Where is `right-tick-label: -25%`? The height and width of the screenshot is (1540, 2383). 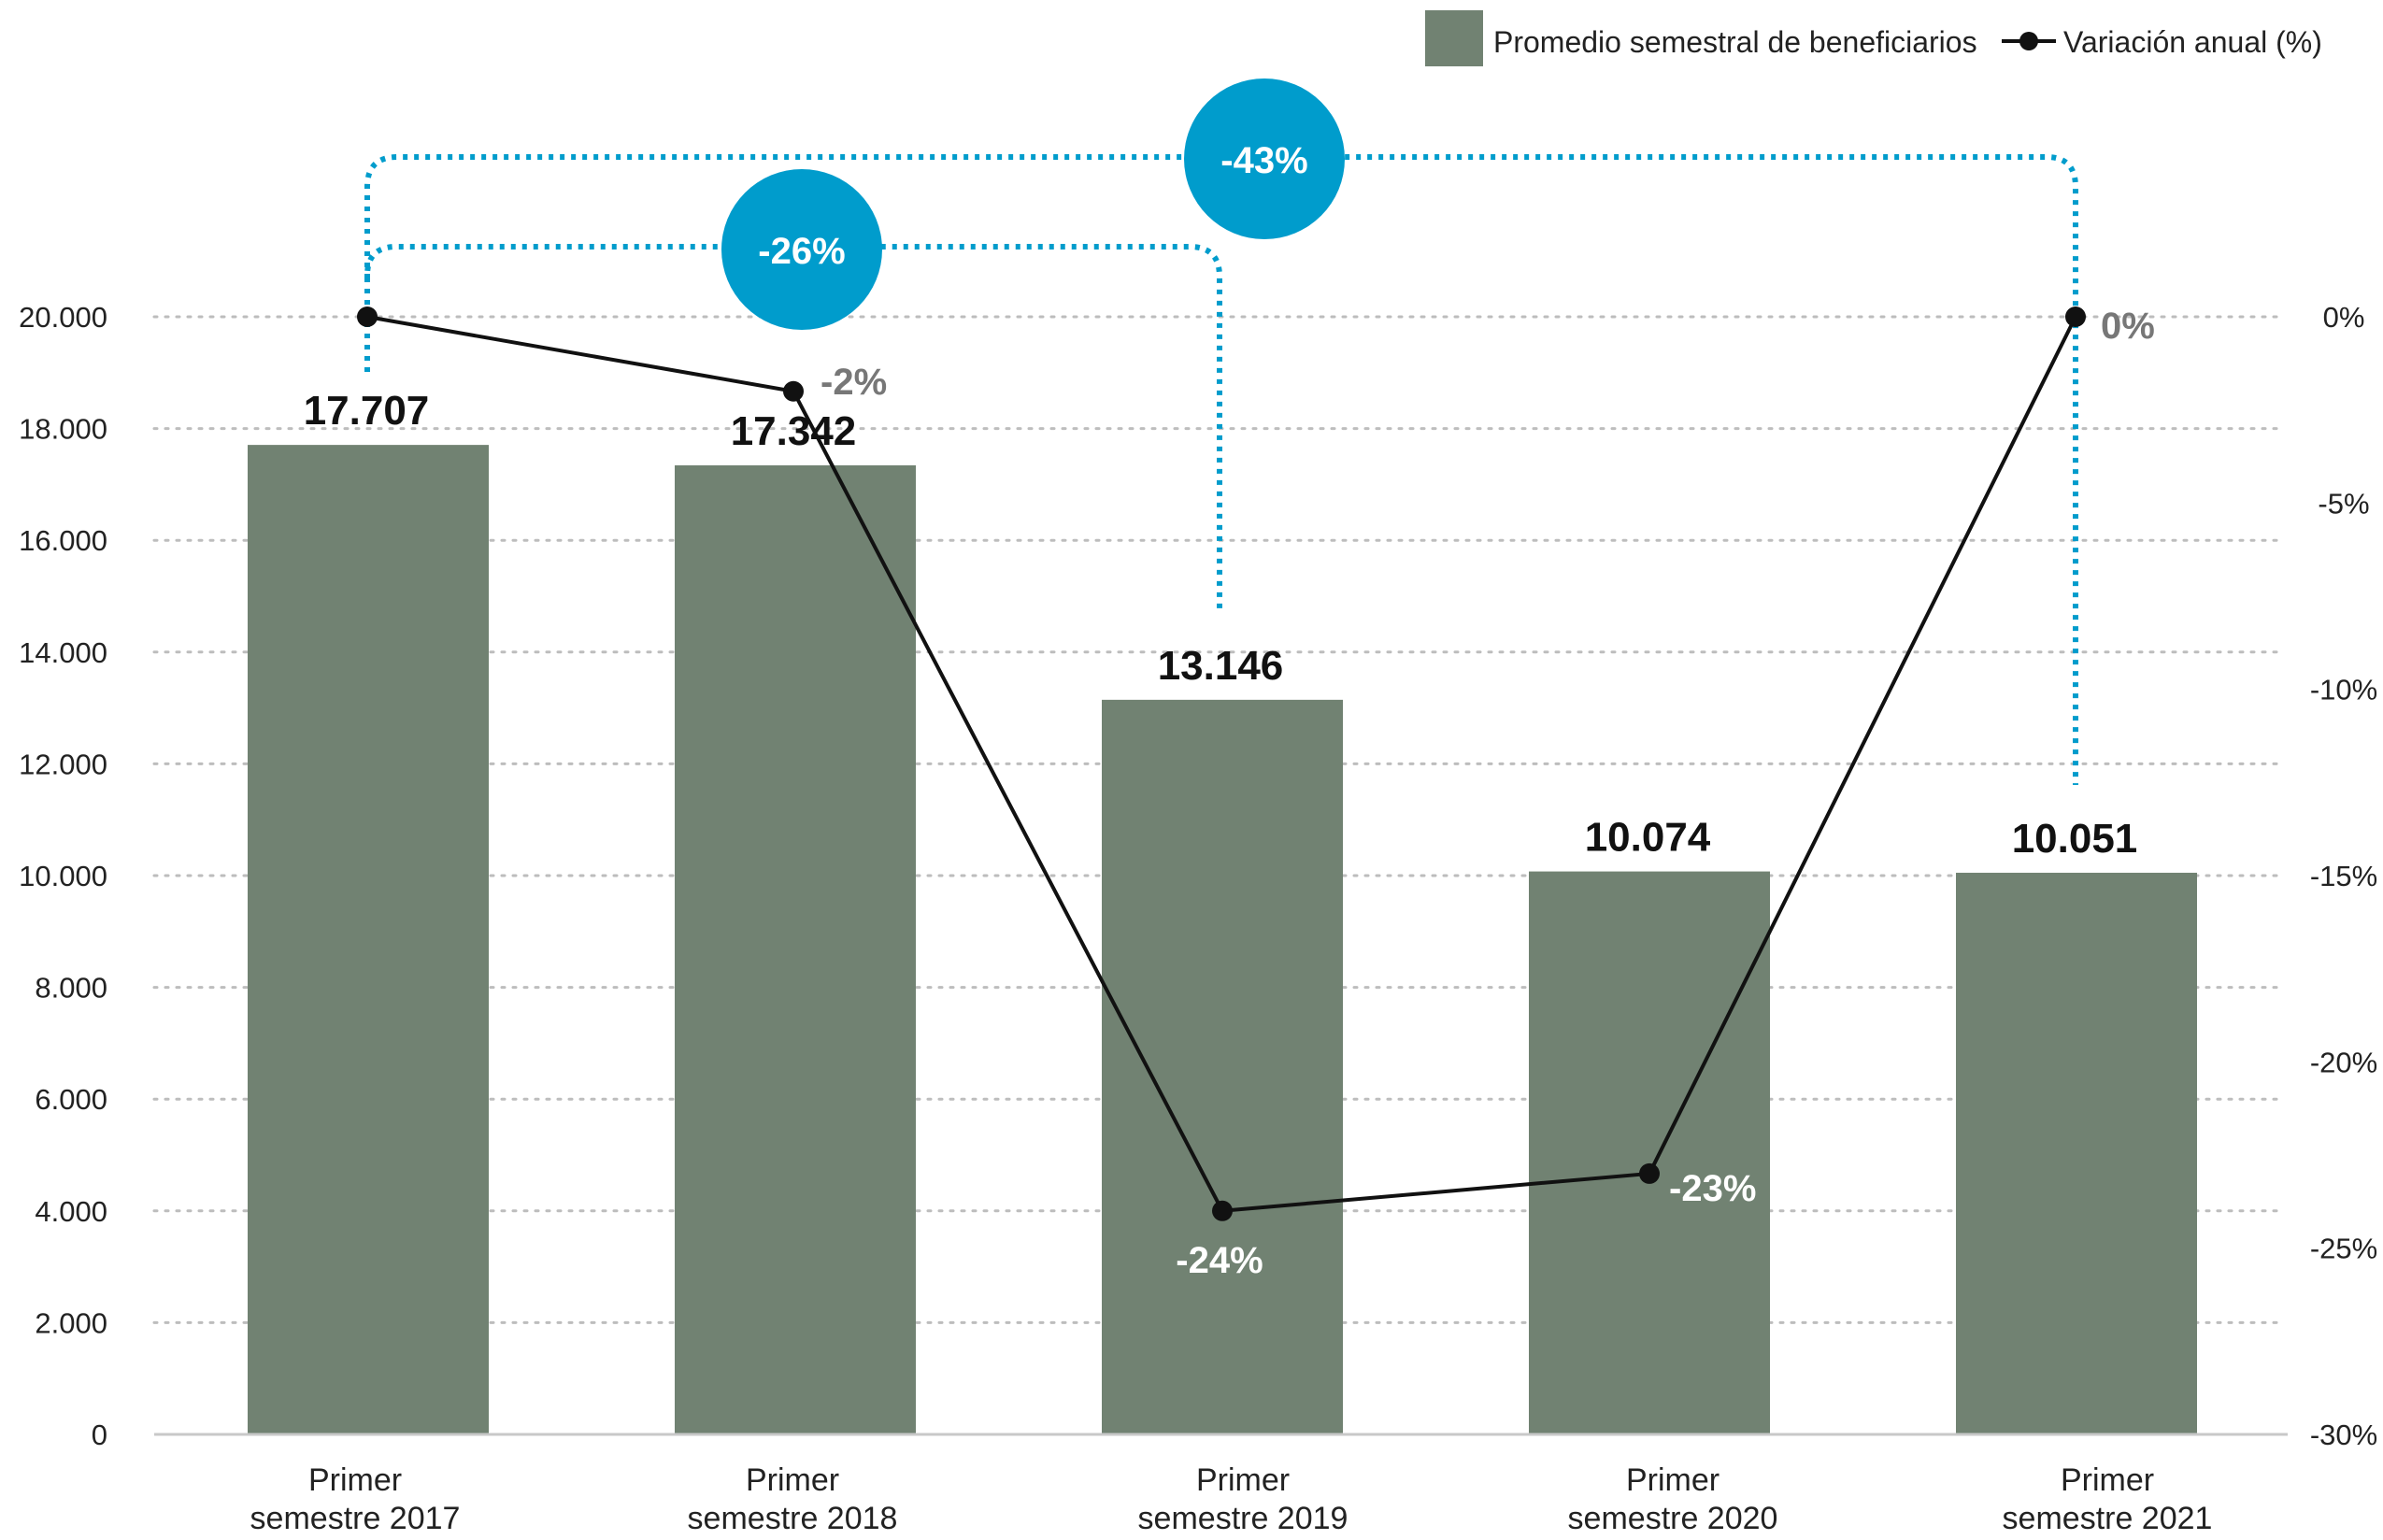
right-tick-label: -25% is located at coordinates (2343, 1249).